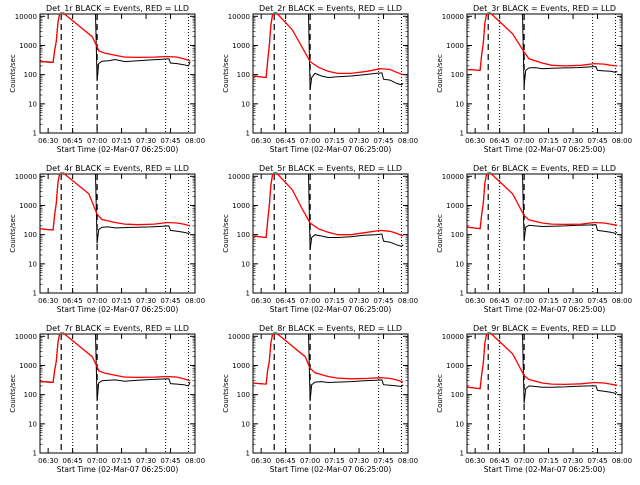 This screenshot has width=640, height=485. What do you see at coordinates (330, 168) in the screenshot?
I see `panel-title: Det_5r BLACK = Events, RED = LLD` at bounding box center [330, 168].